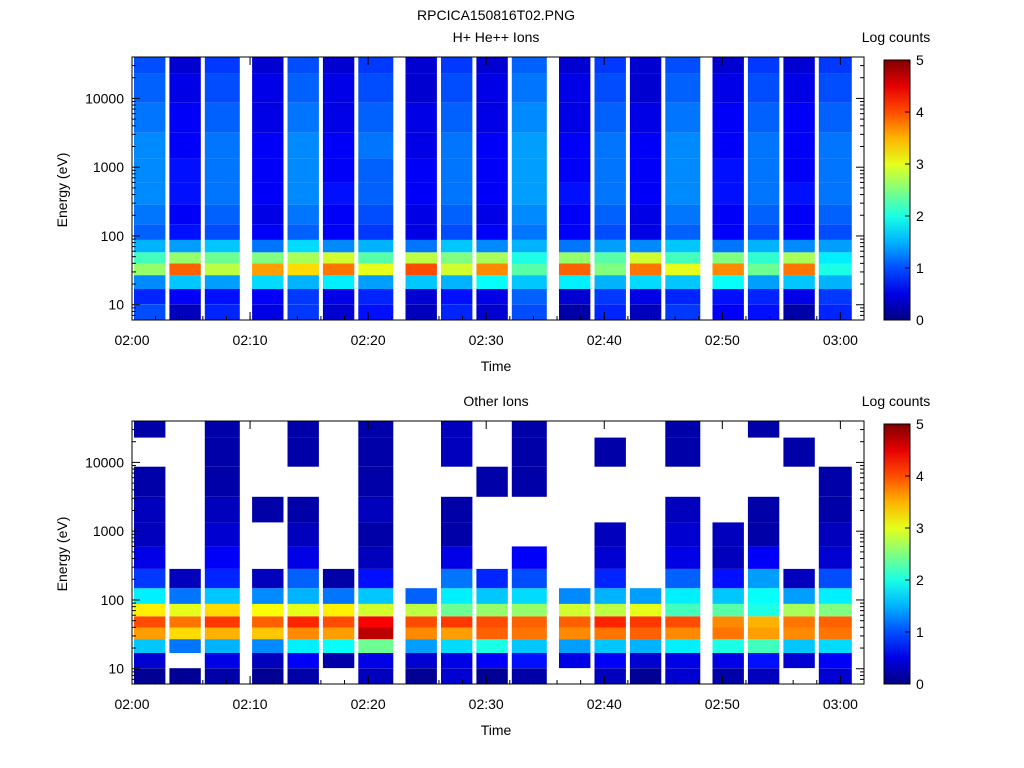 The image size is (1024, 768). Describe the element at coordinates (104, 462) in the screenshot. I see `y-tick-label: 10000` at that location.